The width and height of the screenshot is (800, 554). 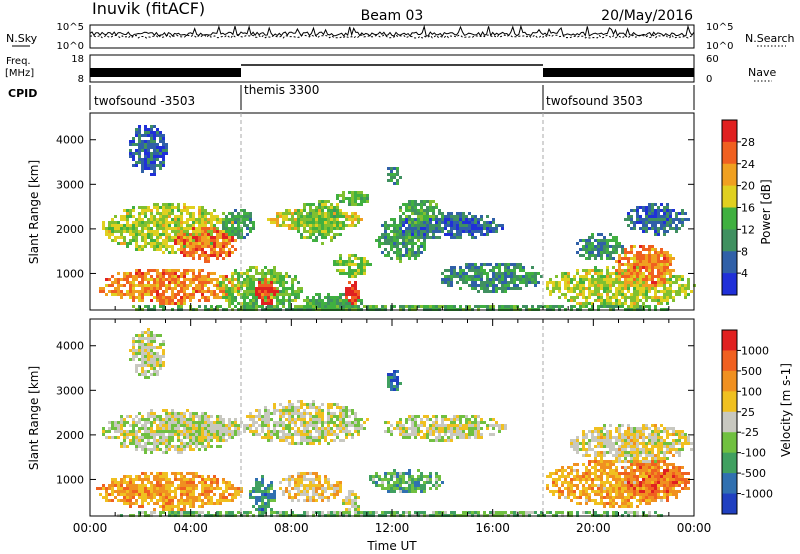 What do you see at coordinates (70, 46) in the screenshot?
I see `noise-left-tick-bottom: 10^0` at bounding box center [70, 46].